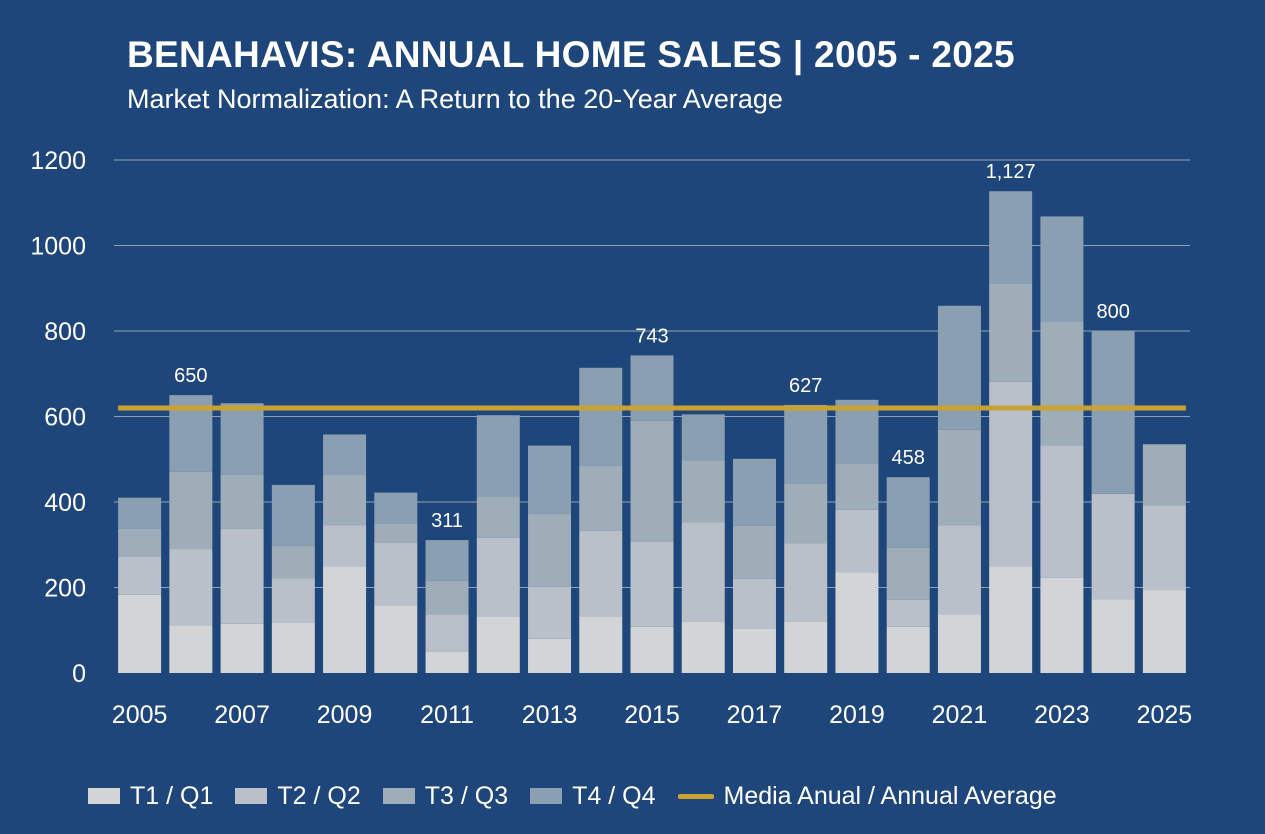 The width and height of the screenshot is (1265, 834). What do you see at coordinates (191, 510) in the screenshot?
I see `bar-segment-q3-2006` at bounding box center [191, 510].